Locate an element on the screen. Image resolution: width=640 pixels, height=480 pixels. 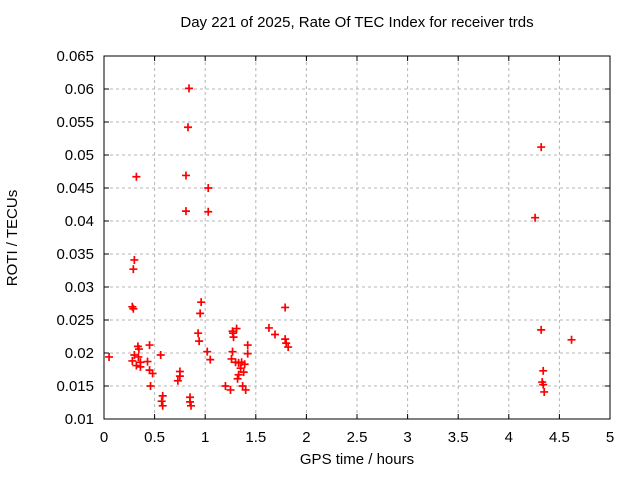
x-tick-labels: 0 0.5 1 1.5 2 2.5 3 3.5 4 4.5 5 is located at coordinates (357, 437).